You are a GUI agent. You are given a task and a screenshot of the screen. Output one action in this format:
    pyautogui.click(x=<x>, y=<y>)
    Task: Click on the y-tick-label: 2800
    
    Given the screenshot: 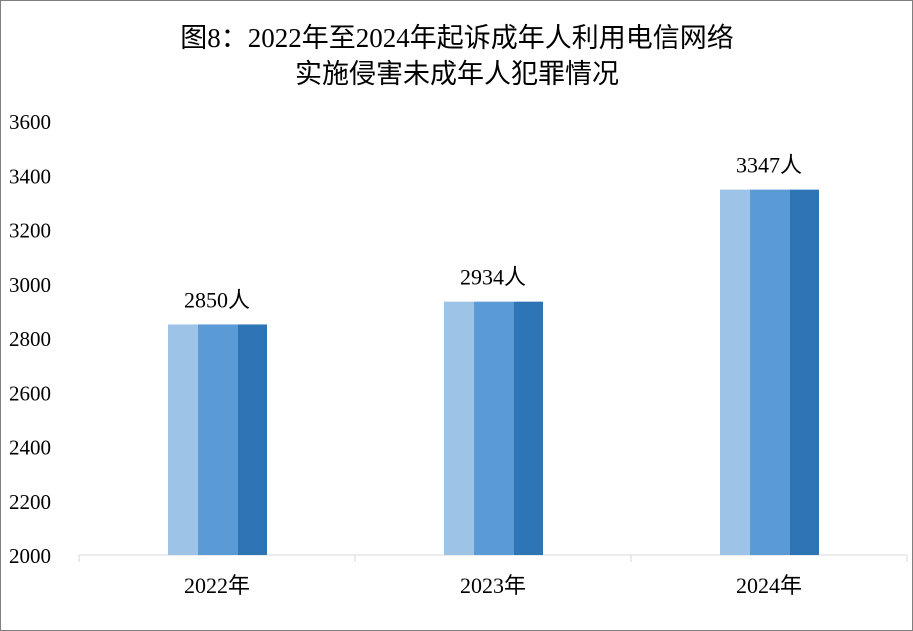 What is the action you would take?
    pyautogui.click(x=30, y=339)
    